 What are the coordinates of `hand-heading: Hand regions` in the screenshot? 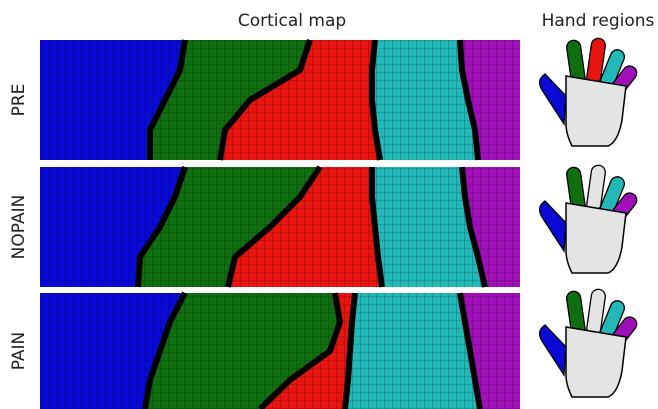 It's located at (598, 21).